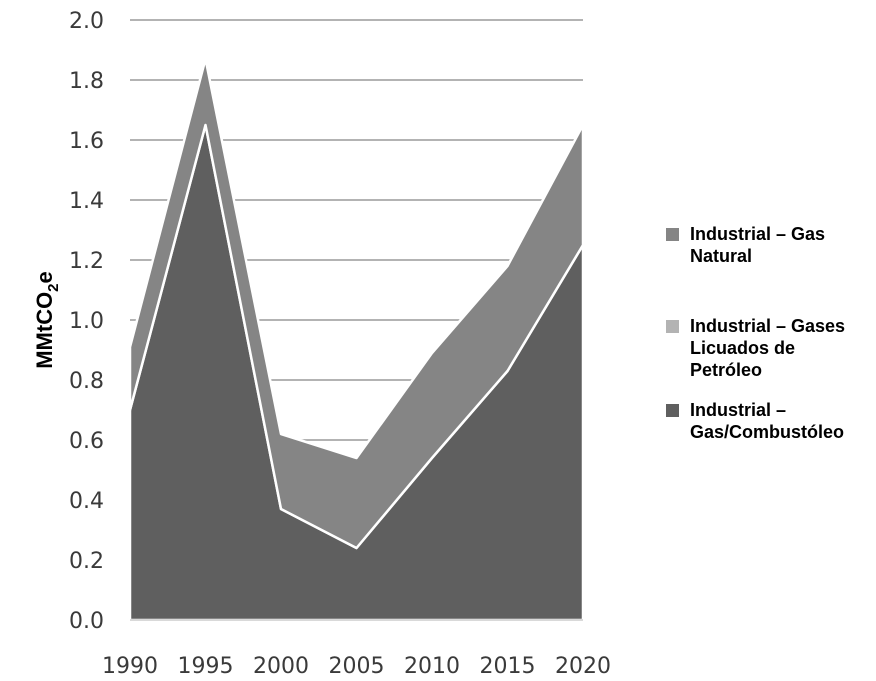 The height and width of the screenshot is (681, 876). I want to click on legend-label-line: Petróleo, so click(726, 370).